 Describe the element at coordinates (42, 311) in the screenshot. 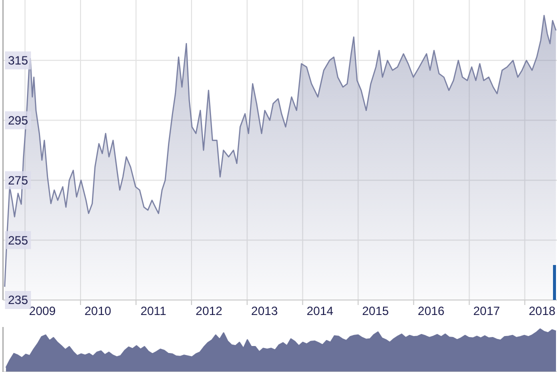

I see `x-tick-label: 2009` at that location.